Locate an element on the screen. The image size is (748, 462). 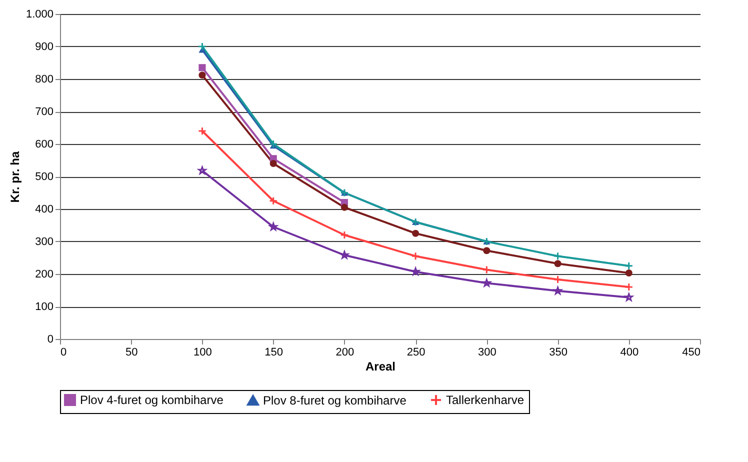
x-tick-label: 350 is located at coordinates (558, 352).